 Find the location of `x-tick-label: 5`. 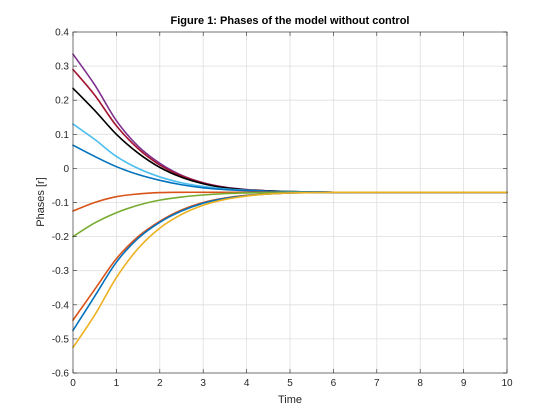

x-tick-label: 5 is located at coordinates (290, 383).